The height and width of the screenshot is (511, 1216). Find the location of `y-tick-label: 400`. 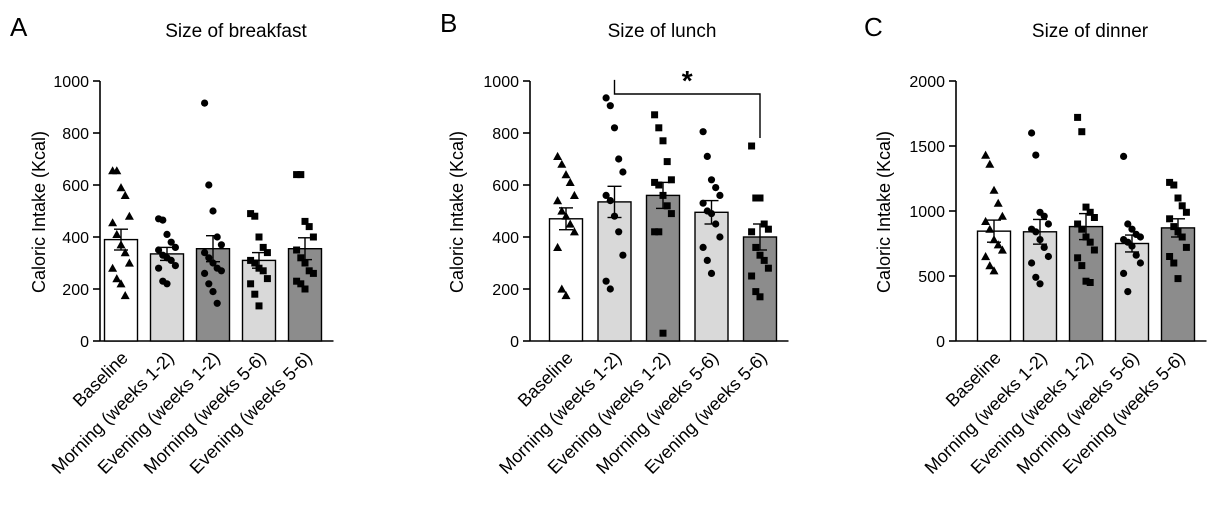

y-tick-label: 400 is located at coordinates (75, 238).